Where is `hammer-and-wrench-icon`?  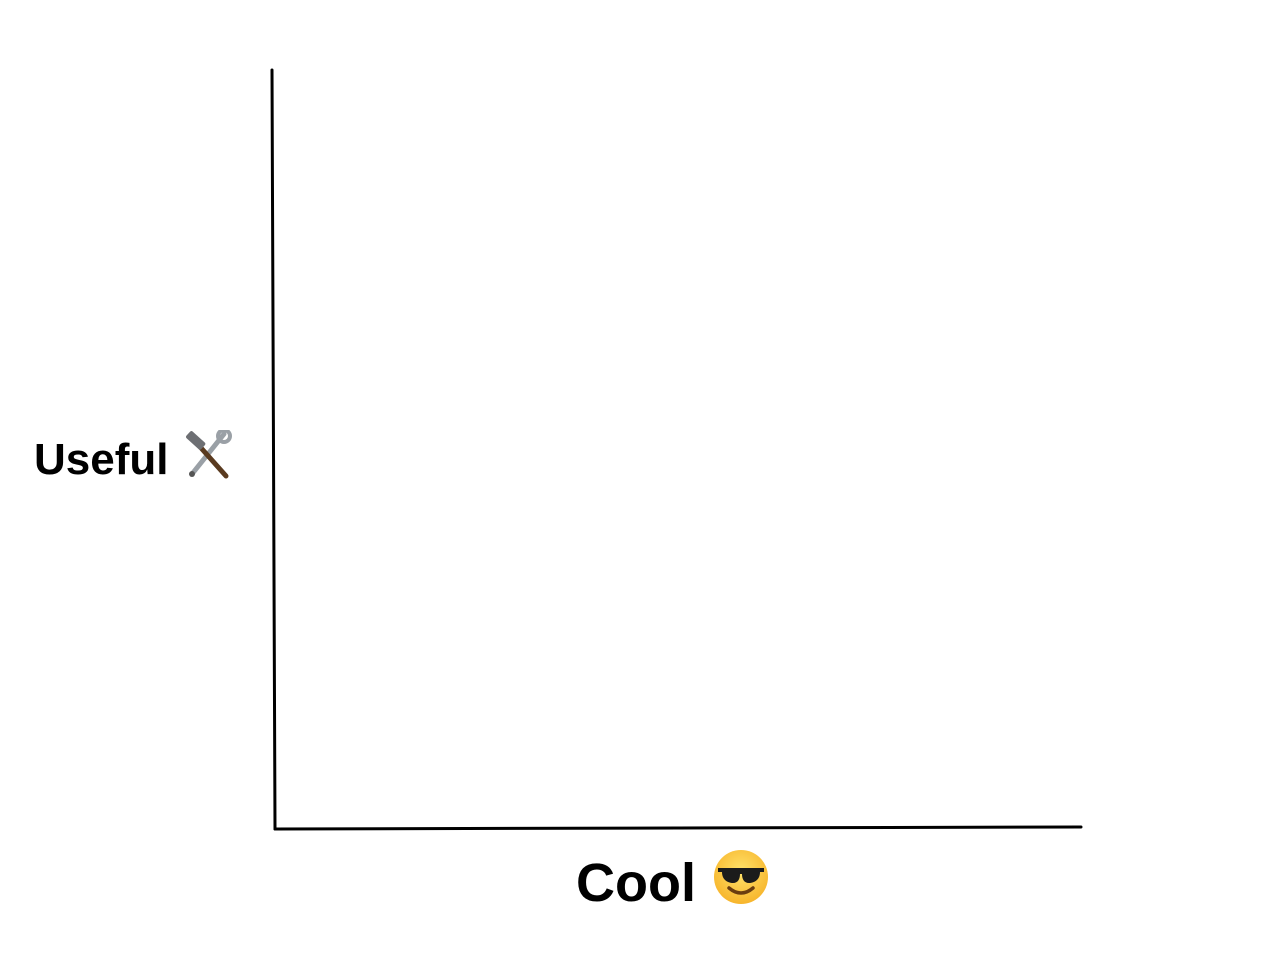
hammer-and-wrench-icon is located at coordinates (208, 459).